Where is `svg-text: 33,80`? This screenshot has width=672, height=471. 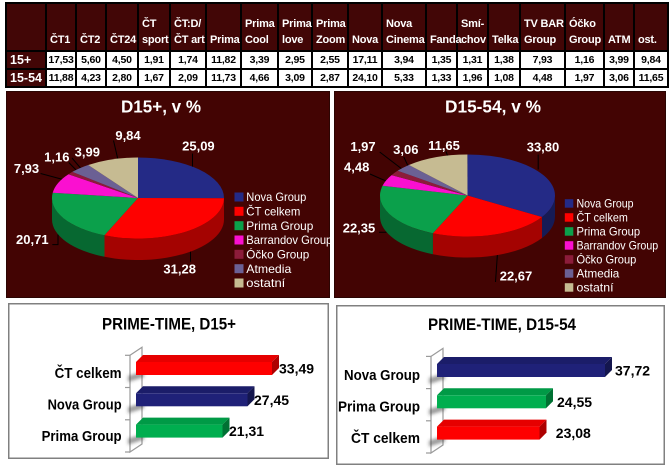 svg-text: 33,80 is located at coordinates (543, 147).